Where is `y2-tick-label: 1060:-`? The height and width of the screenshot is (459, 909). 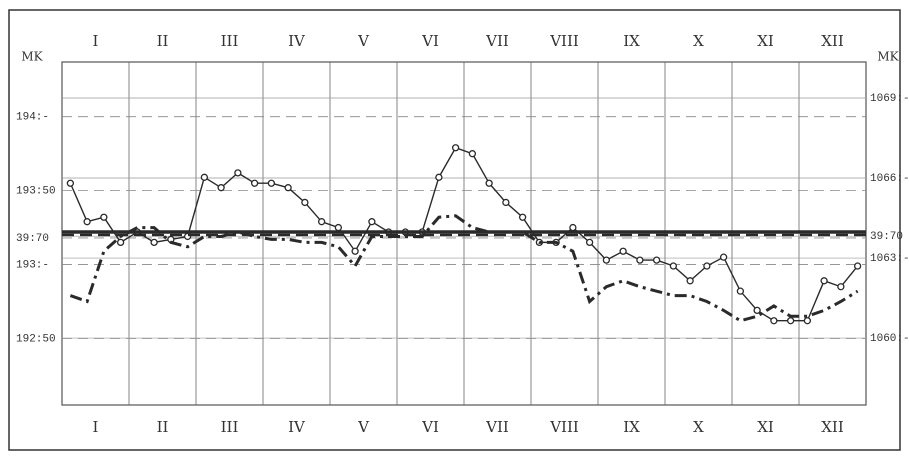
y2-tick-label: 1060:- is located at coordinates (889, 339).